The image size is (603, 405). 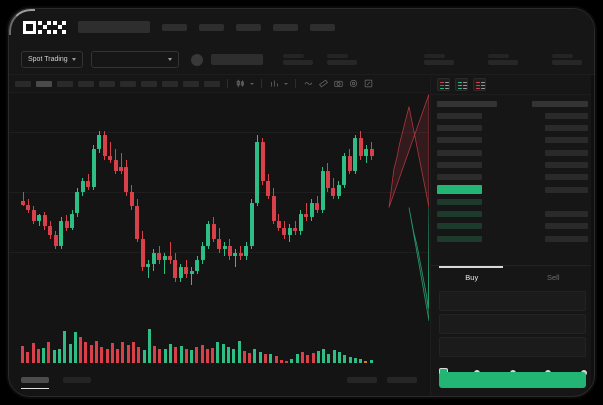 What do you see at coordinates (44, 27) in the screenshot?
I see `okx-logo-icon` at bounding box center [44, 27].